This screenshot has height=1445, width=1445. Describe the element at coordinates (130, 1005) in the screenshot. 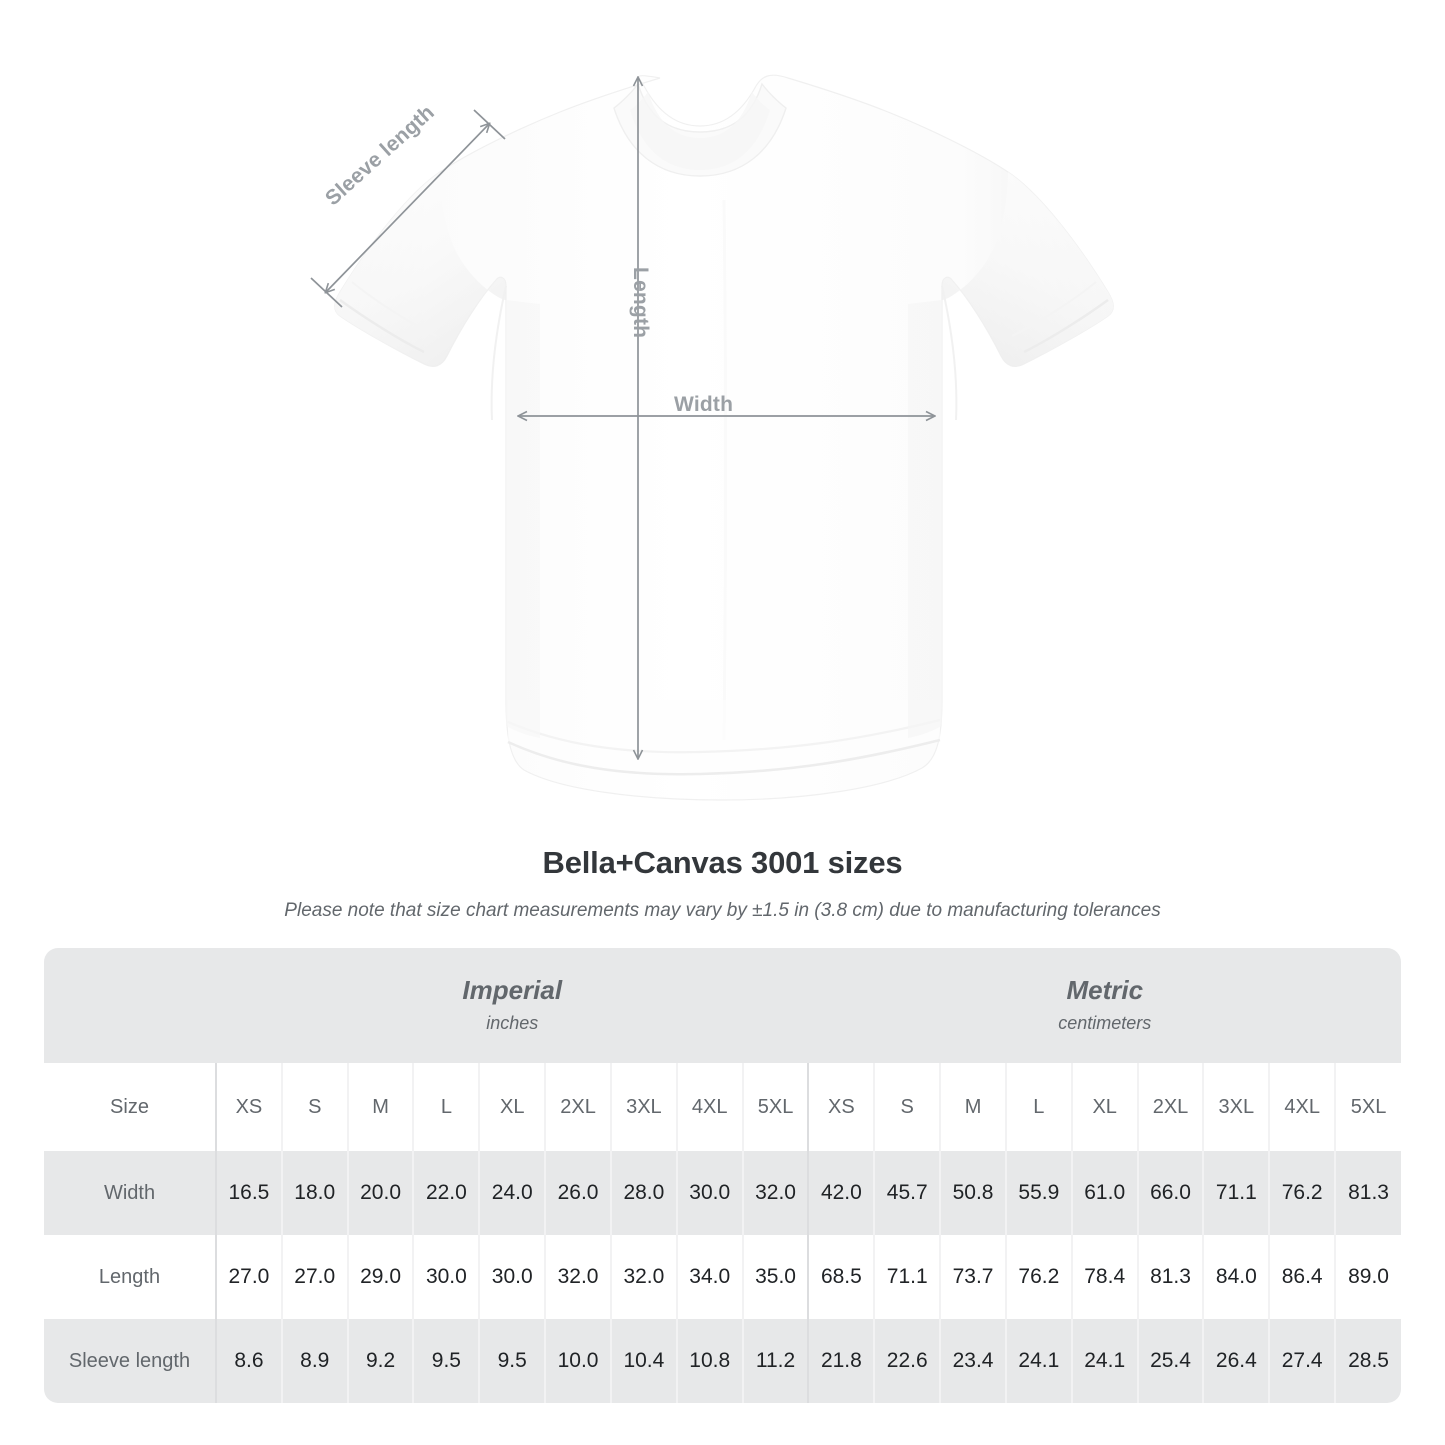

I see `unit-header-spacer` at that location.